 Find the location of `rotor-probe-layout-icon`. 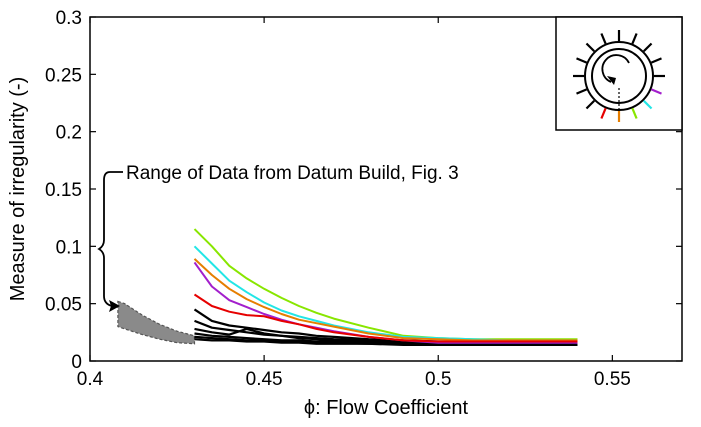

rotor-probe-layout-icon is located at coordinates (619, 76).